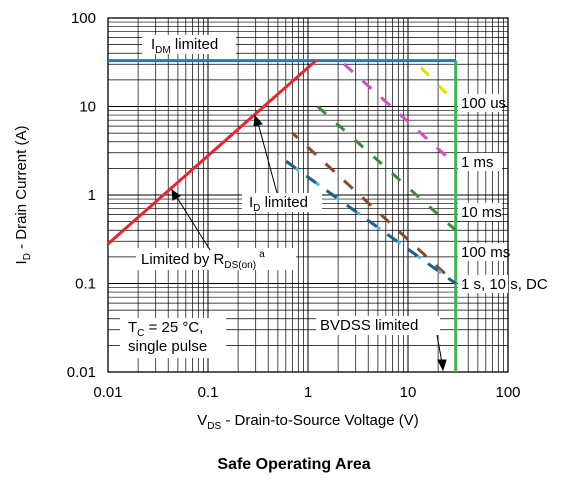  I want to click on series-1-s-10-s-dc-2-, so click(367, 219).